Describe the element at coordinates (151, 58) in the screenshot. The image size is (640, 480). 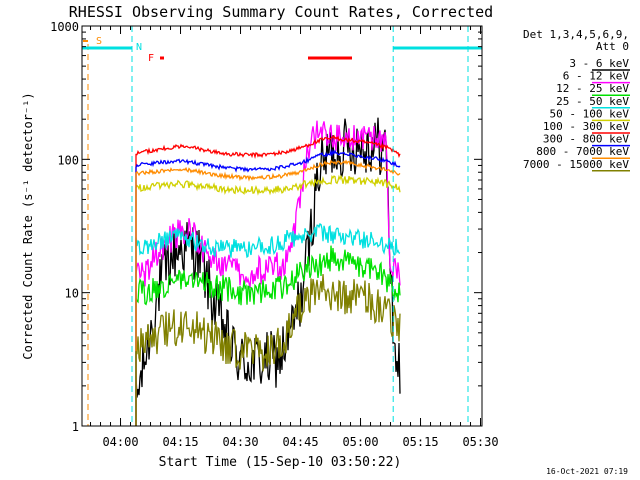
I see `flare-label: F` at that location.